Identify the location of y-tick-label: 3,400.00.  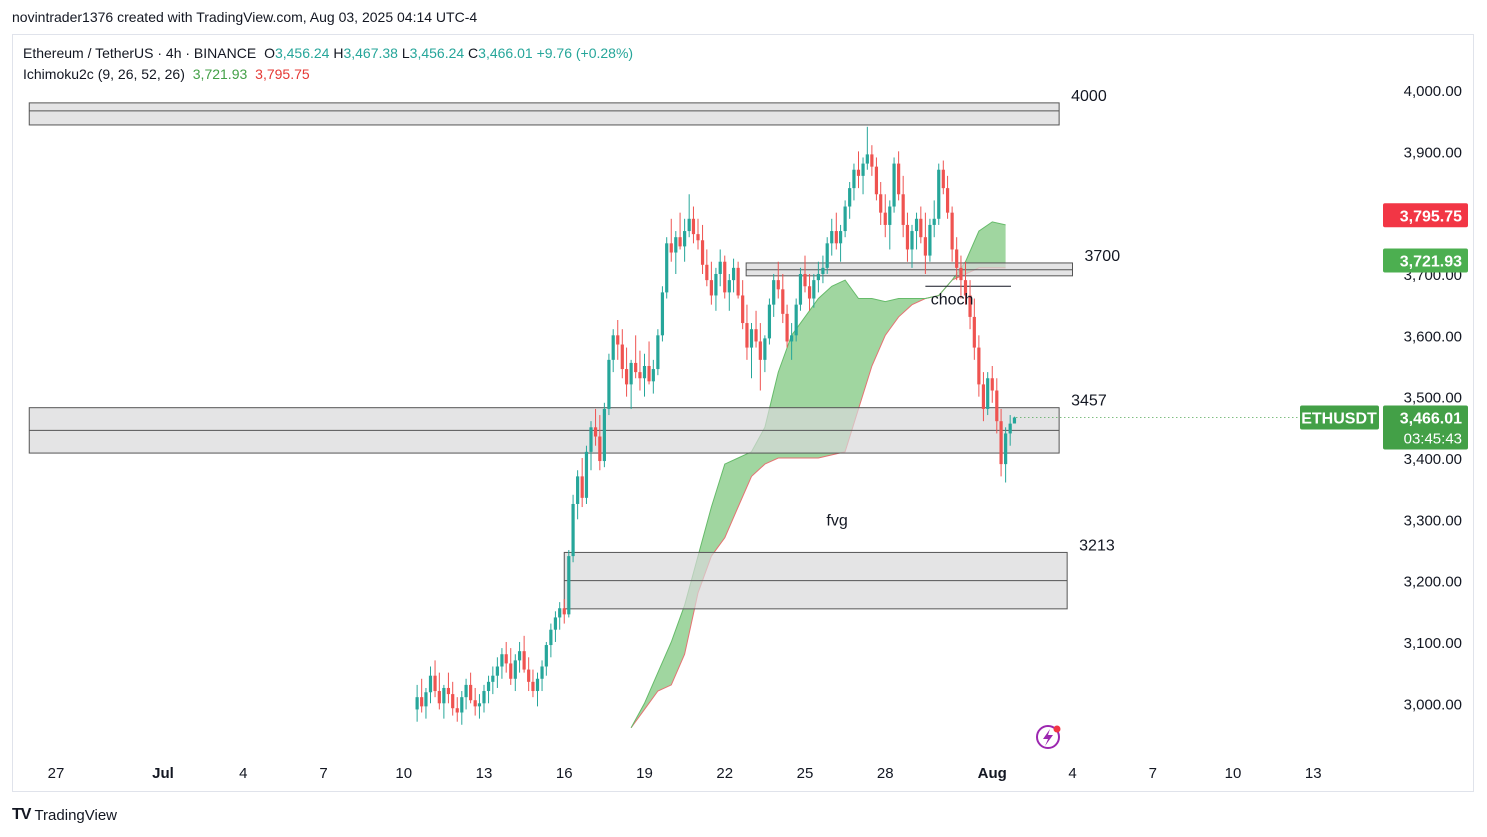
(1433, 459).